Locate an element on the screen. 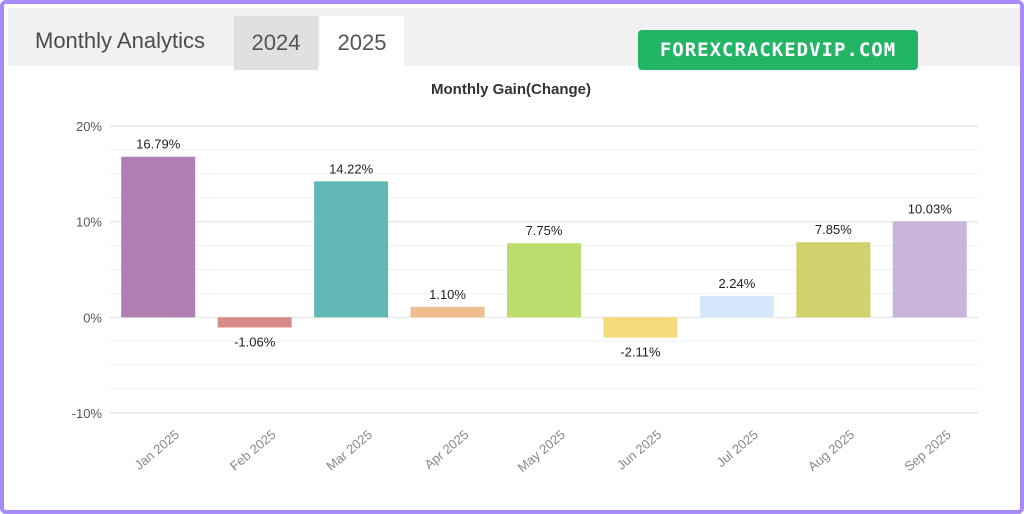 This screenshot has width=1024, height=514. x-tick-label: Feb 2025 is located at coordinates (253, 450).